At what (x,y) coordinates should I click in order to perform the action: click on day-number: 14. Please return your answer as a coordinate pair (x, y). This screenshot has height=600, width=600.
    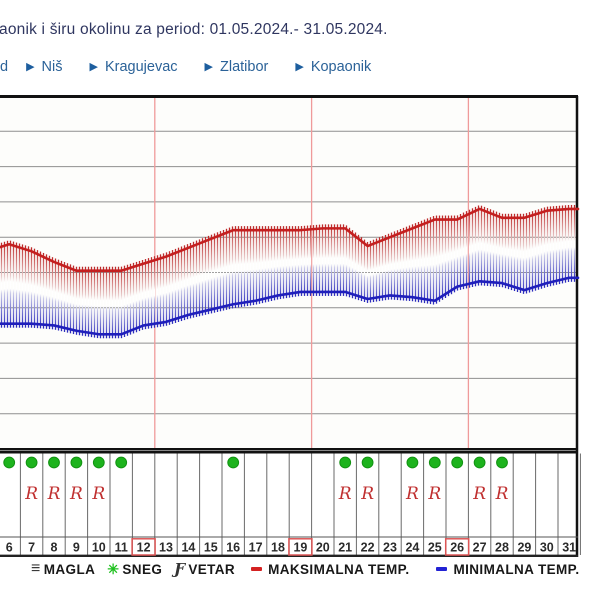
    Looking at the image, I should click on (188, 548).